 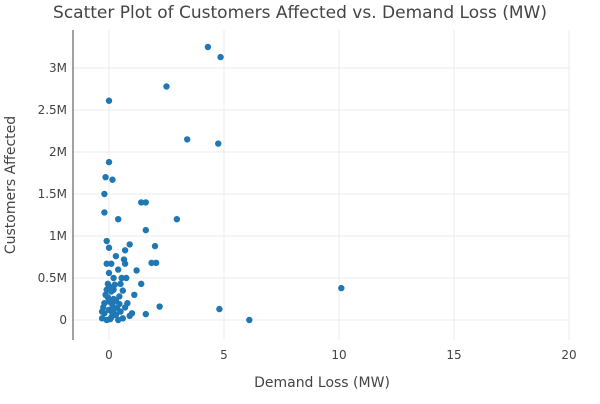 I want to click on x-tick-label: 10, so click(x=338, y=355).